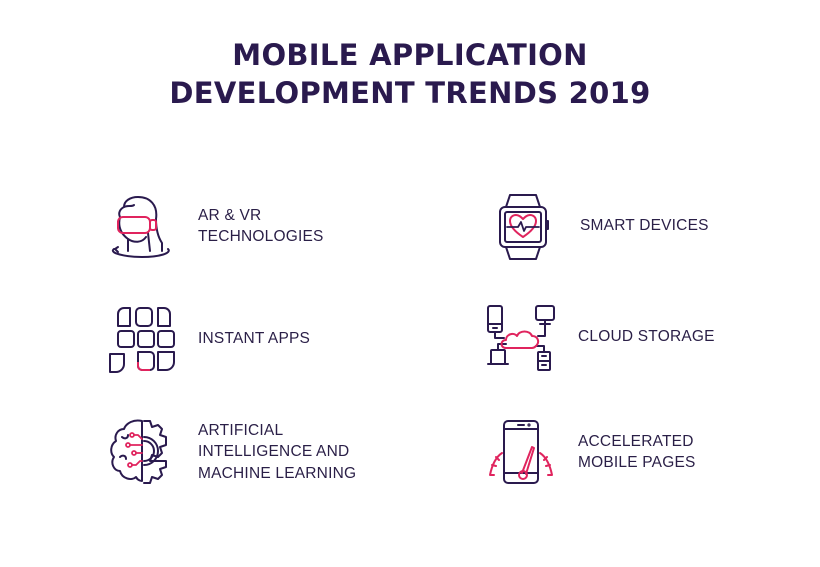 The image size is (820, 567). I want to click on trend-ar-vr: AR & VR TECHNOLOGIES, so click(215, 226).